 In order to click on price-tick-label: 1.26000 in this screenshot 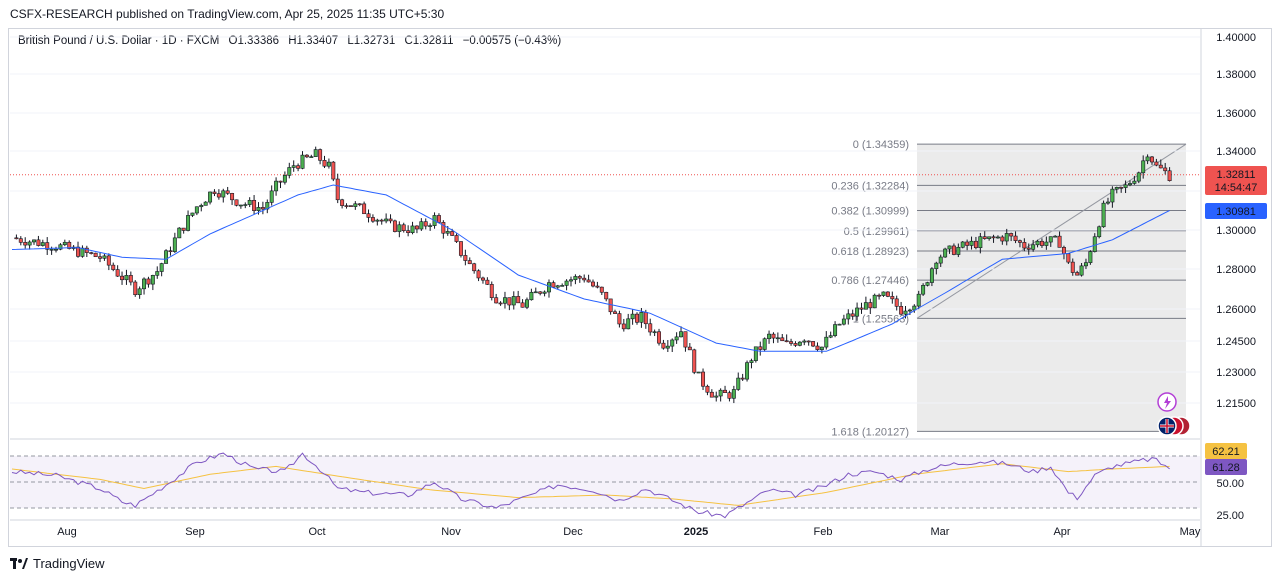, I will do `click(1236, 310)`.